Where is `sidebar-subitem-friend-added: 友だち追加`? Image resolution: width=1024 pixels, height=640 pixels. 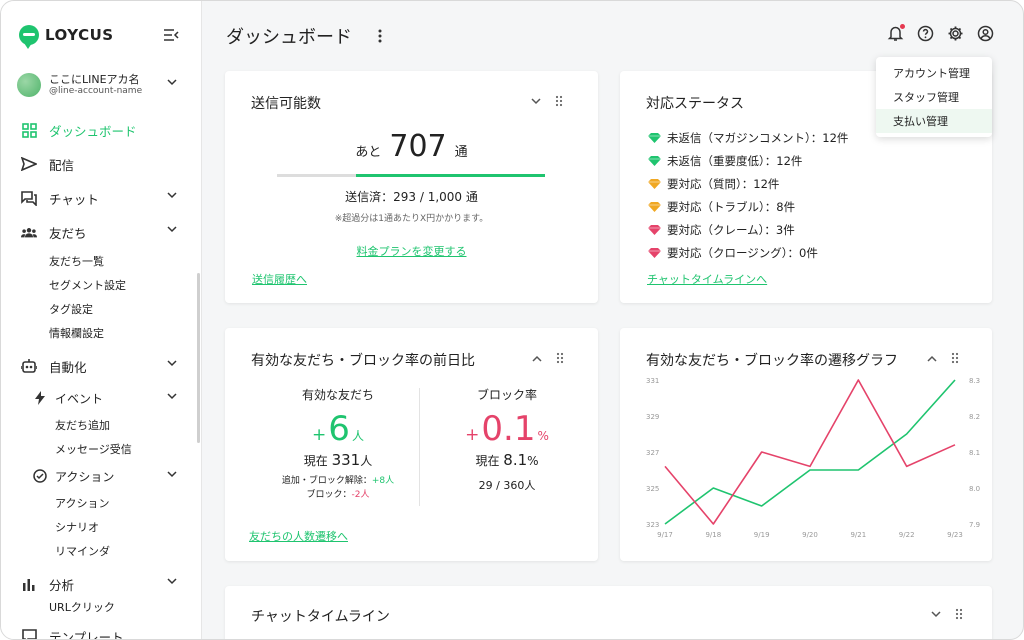 sidebar-subitem-friend-added: 友だち追加 is located at coordinates (82, 425).